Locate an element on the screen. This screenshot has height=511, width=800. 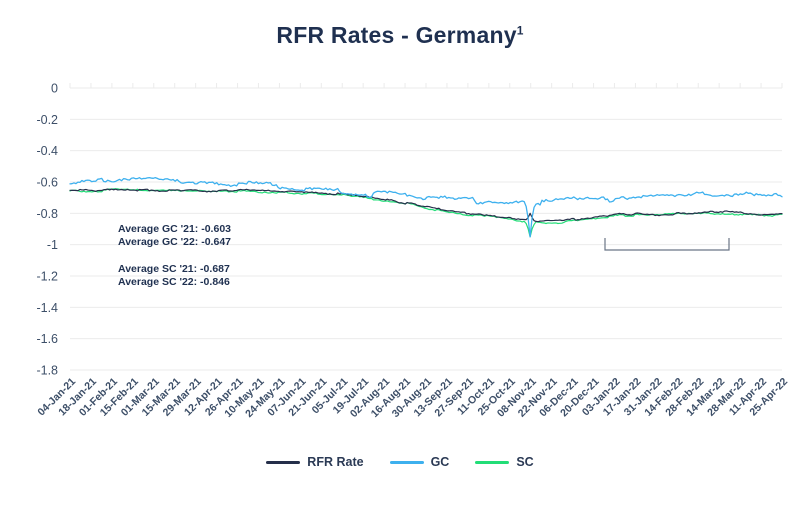
y-axis-tick-label: -1.8 is located at coordinates (47, 371).